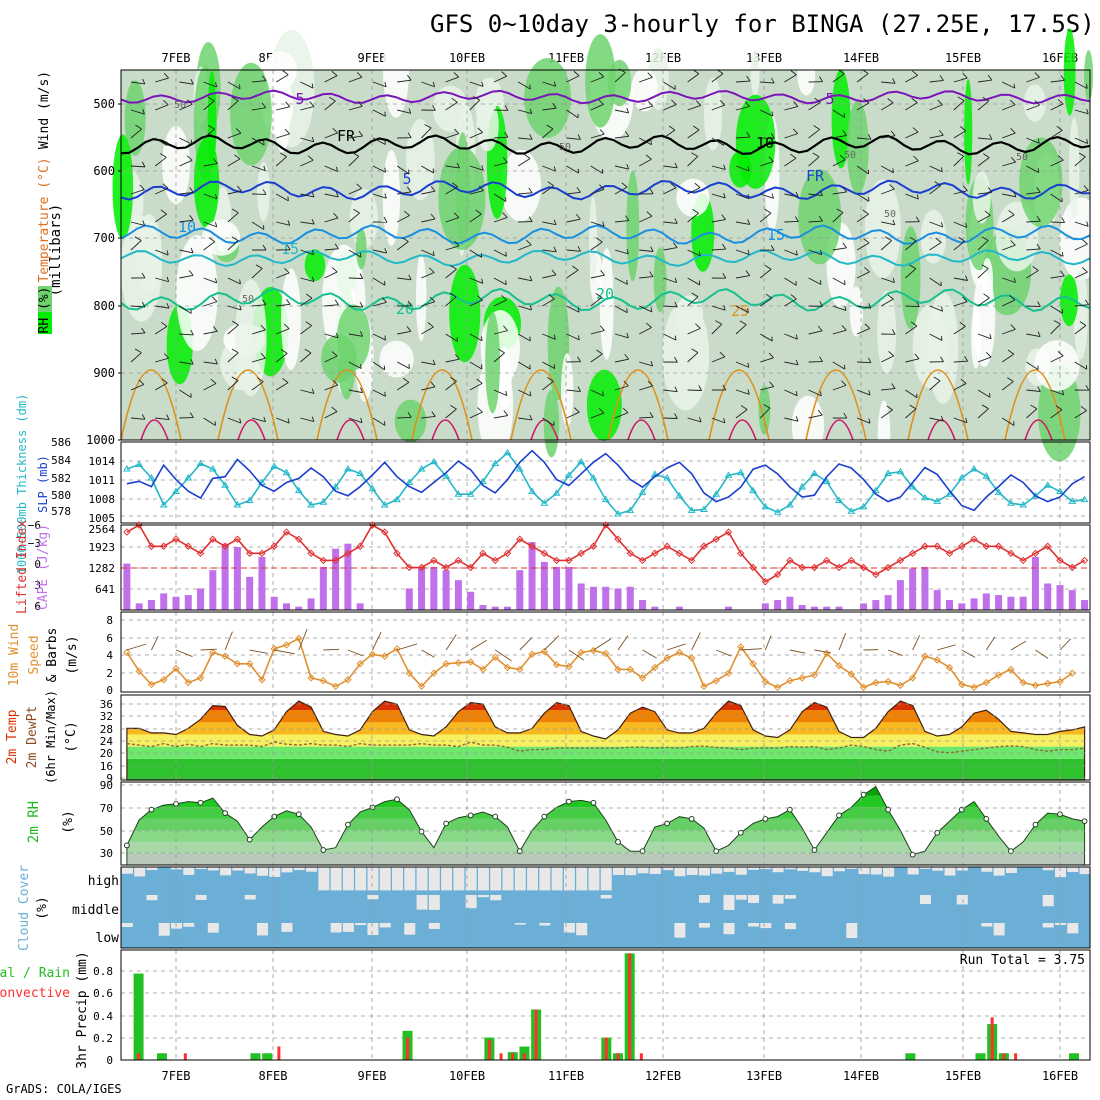 The height and width of the screenshot is (1100, 1100). What do you see at coordinates (34, 525) in the screenshot?
I see `li-tick: −6` at bounding box center [34, 525].